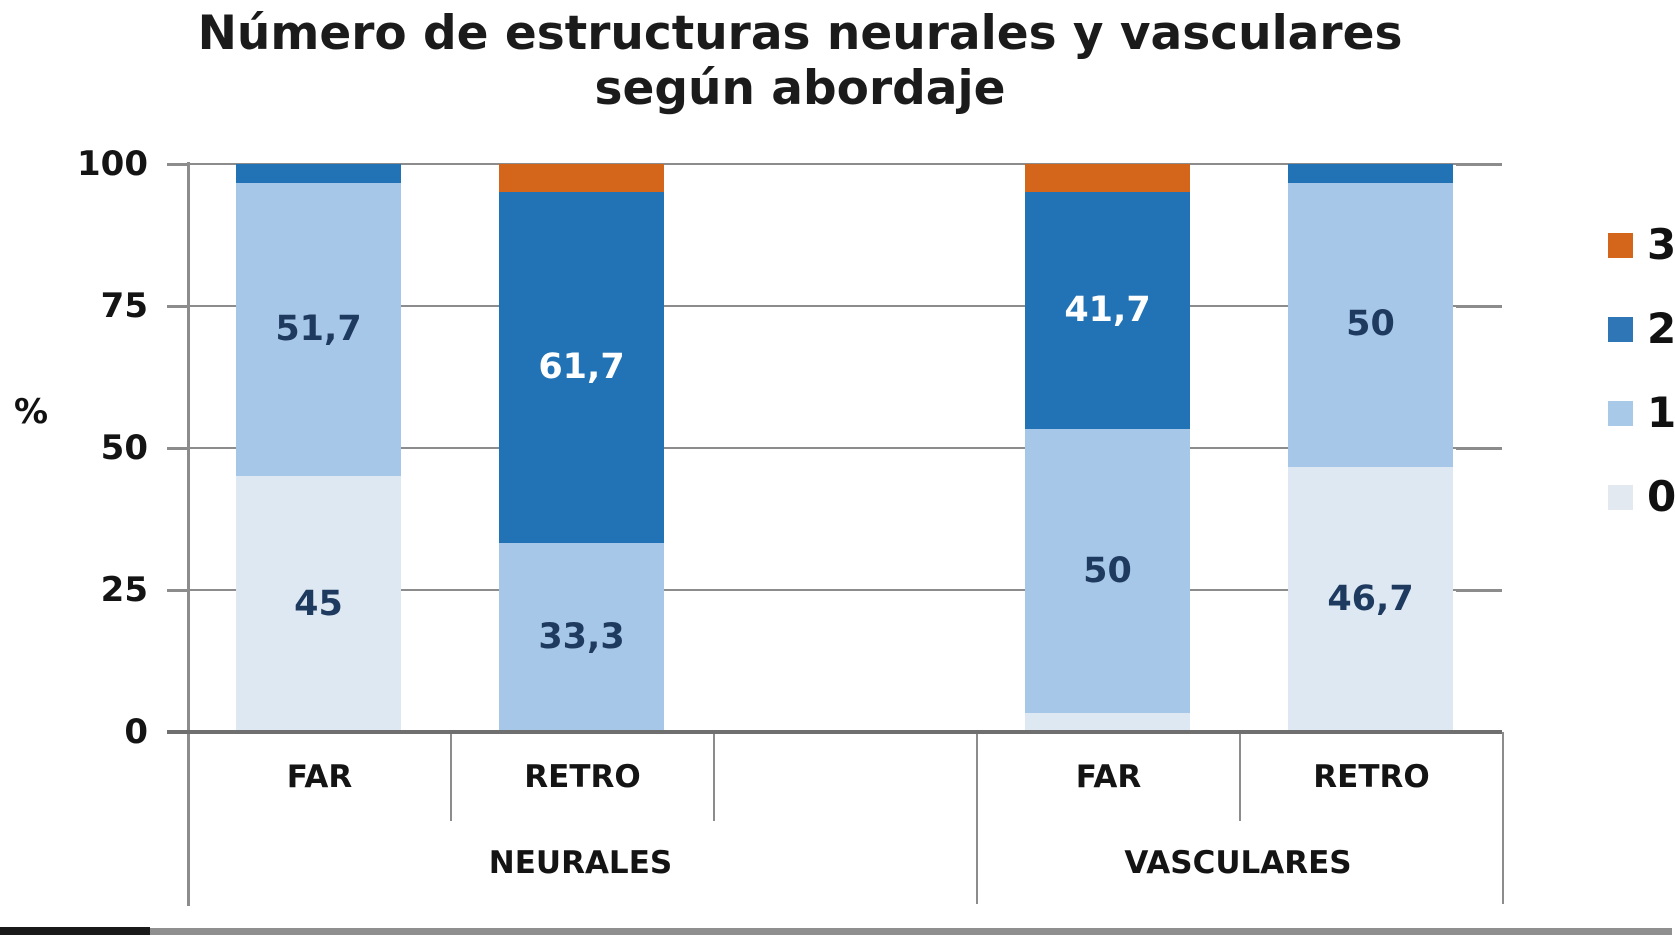 The width and height of the screenshot is (1675, 940). I want to click on bar-value-label: 45, so click(318, 603).